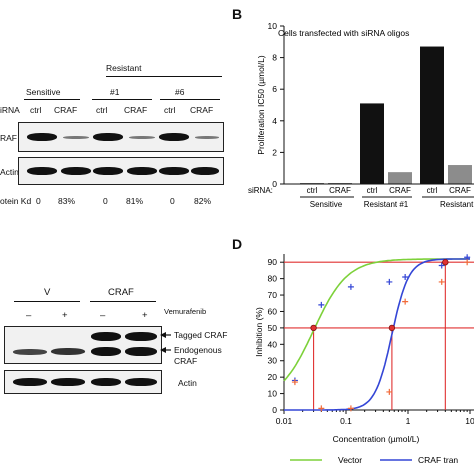 The height and width of the screenshot is (474, 474). Describe the element at coordinates (469, 421) in the screenshot. I see `x-tick-label: 10` at that location.